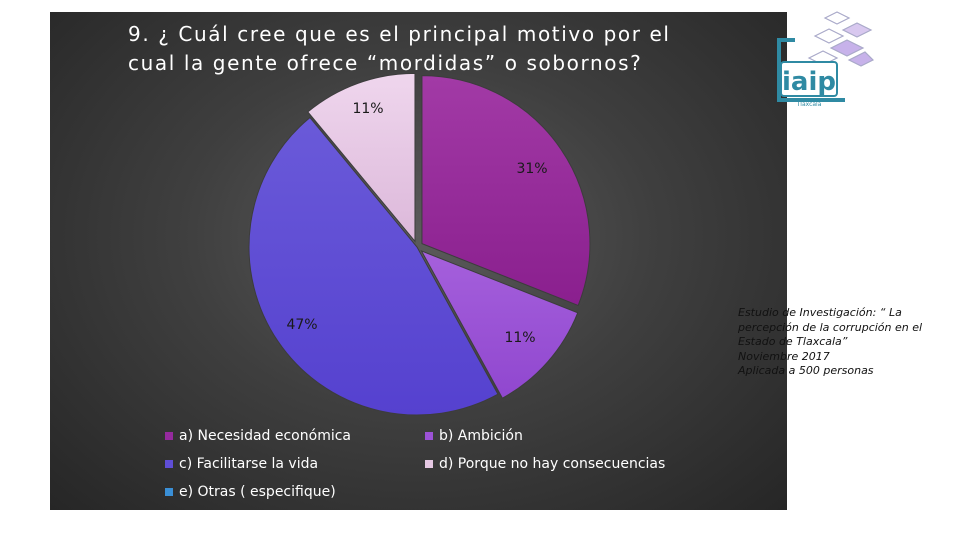  Describe the element at coordinates (169, 436) in the screenshot. I see `legend-swatch-a` at that location.